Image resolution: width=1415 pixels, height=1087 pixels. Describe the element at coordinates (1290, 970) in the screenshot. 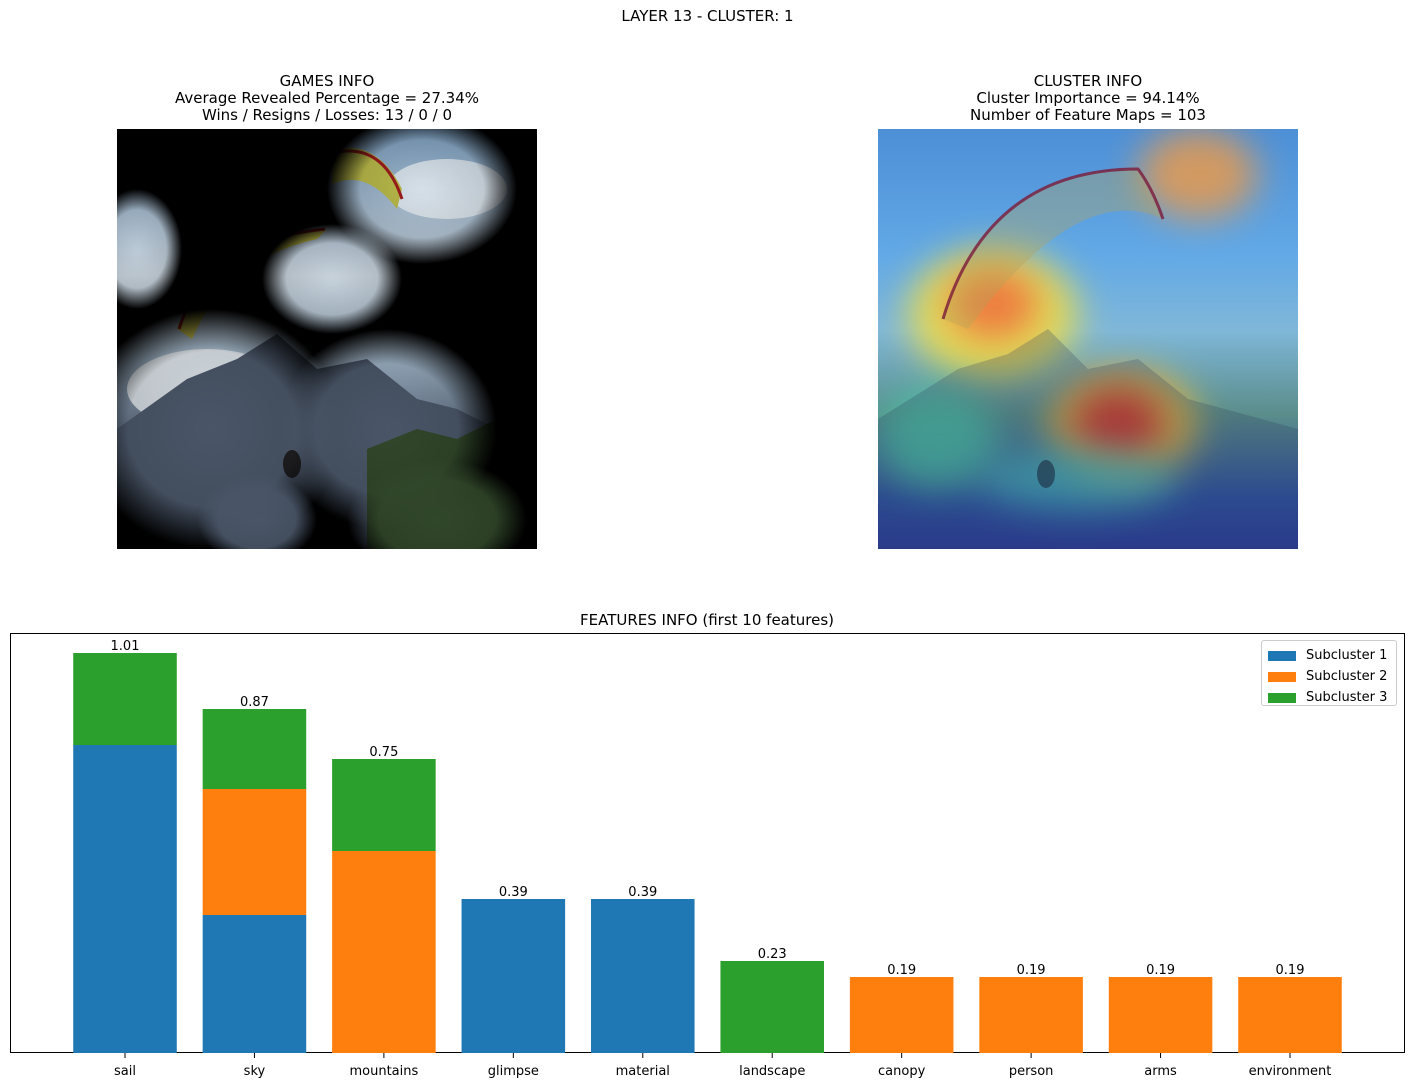

I see `value-label-environment: 0.19` at that location.